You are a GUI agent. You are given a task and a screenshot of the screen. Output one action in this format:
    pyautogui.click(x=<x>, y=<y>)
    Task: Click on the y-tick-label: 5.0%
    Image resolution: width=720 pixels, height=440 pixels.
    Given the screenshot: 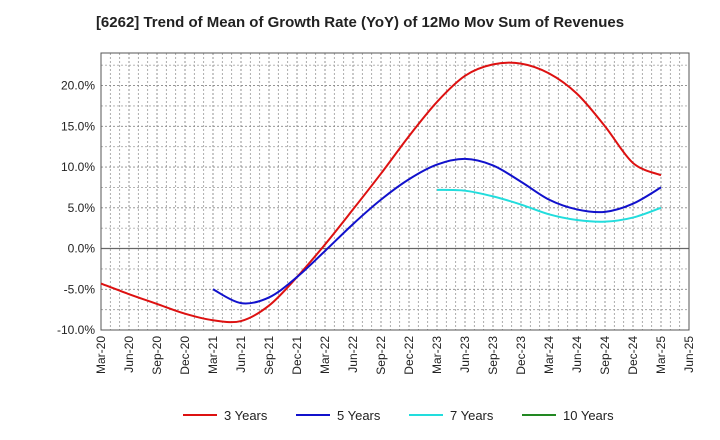 What is the action you would take?
    pyautogui.click(x=82, y=208)
    